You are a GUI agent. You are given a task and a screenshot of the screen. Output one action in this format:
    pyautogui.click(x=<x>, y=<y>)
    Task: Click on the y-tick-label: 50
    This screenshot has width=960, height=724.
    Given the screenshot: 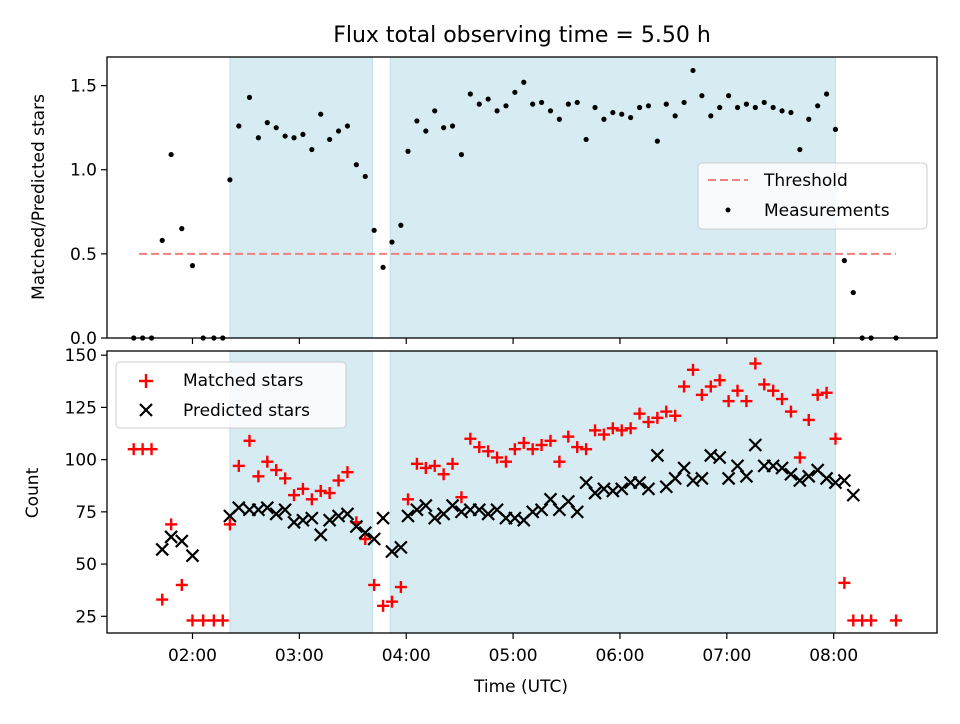 What is the action you would take?
    pyautogui.click(x=86, y=565)
    